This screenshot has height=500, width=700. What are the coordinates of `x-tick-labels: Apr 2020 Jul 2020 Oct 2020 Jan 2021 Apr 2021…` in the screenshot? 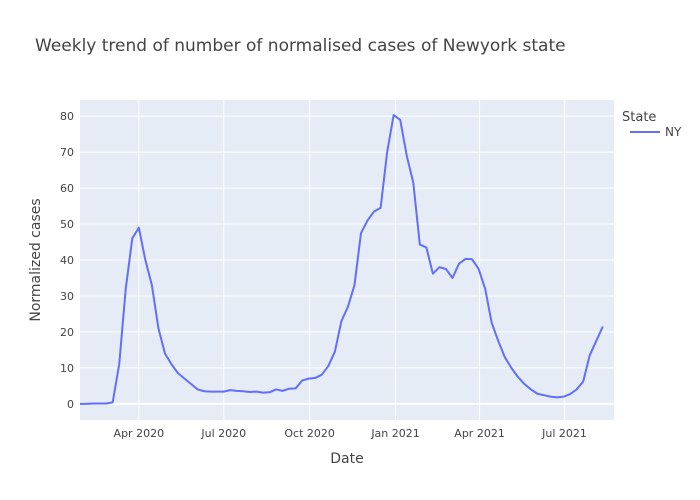 It's located at (350, 433).